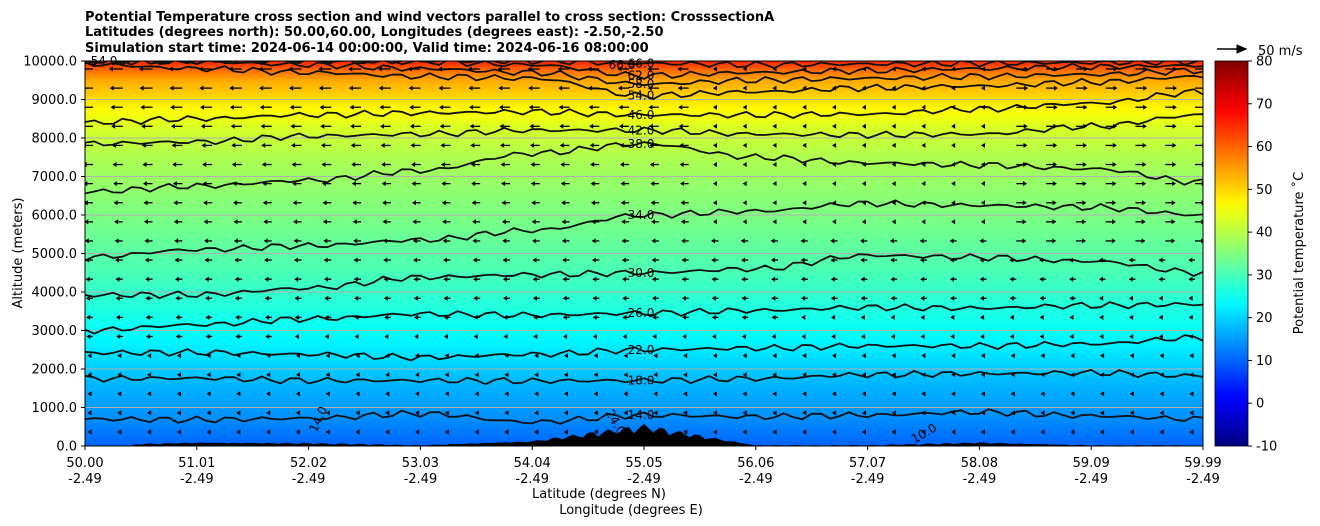  I want to click on x-tick-label-lat: 57.07, so click(867, 463).